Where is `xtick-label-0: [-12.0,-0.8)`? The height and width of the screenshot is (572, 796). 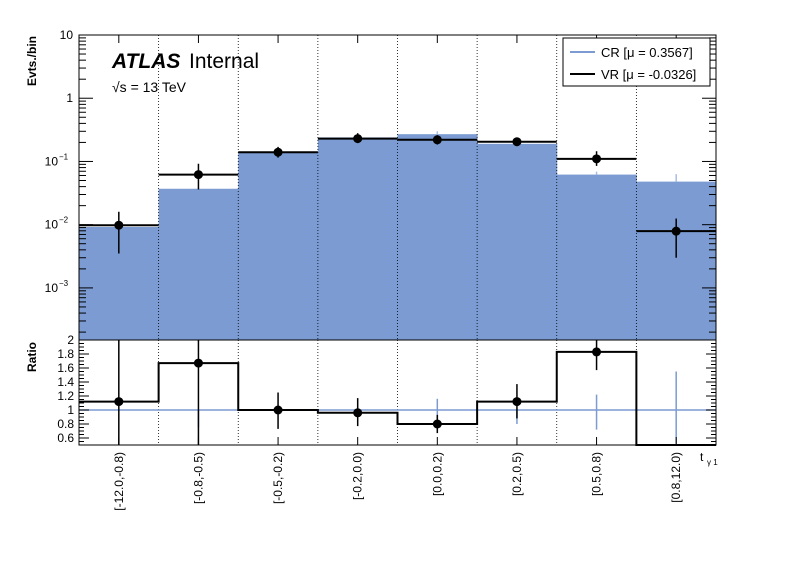 xtick-label-0: [-12.0,-0.8) is located at coordinates (119, 481).